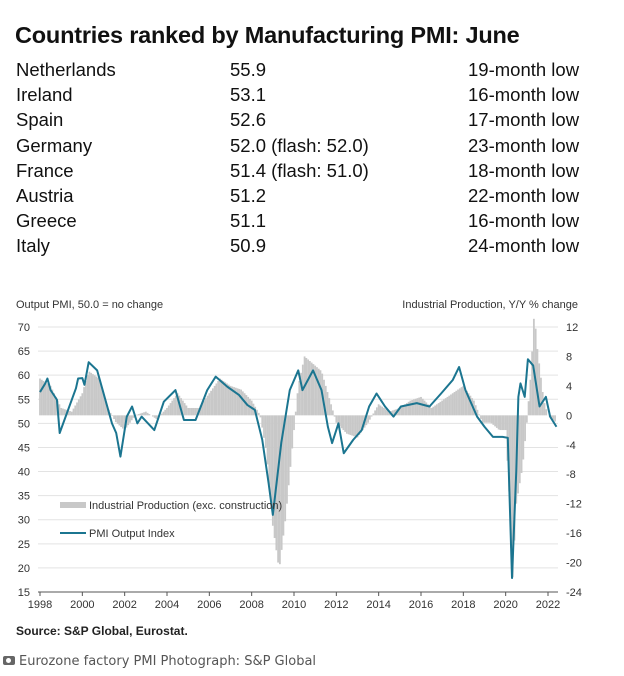  I want to click on right-tick-label: 0, so click(569, 416).